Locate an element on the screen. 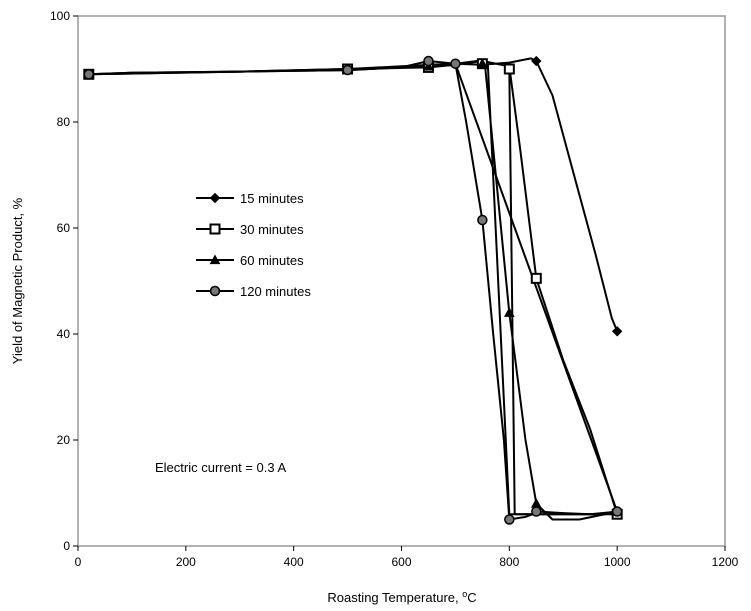 This screenshot has width=751, height=611. x-tick-label: 1000 is located at coordinates (617, 562).